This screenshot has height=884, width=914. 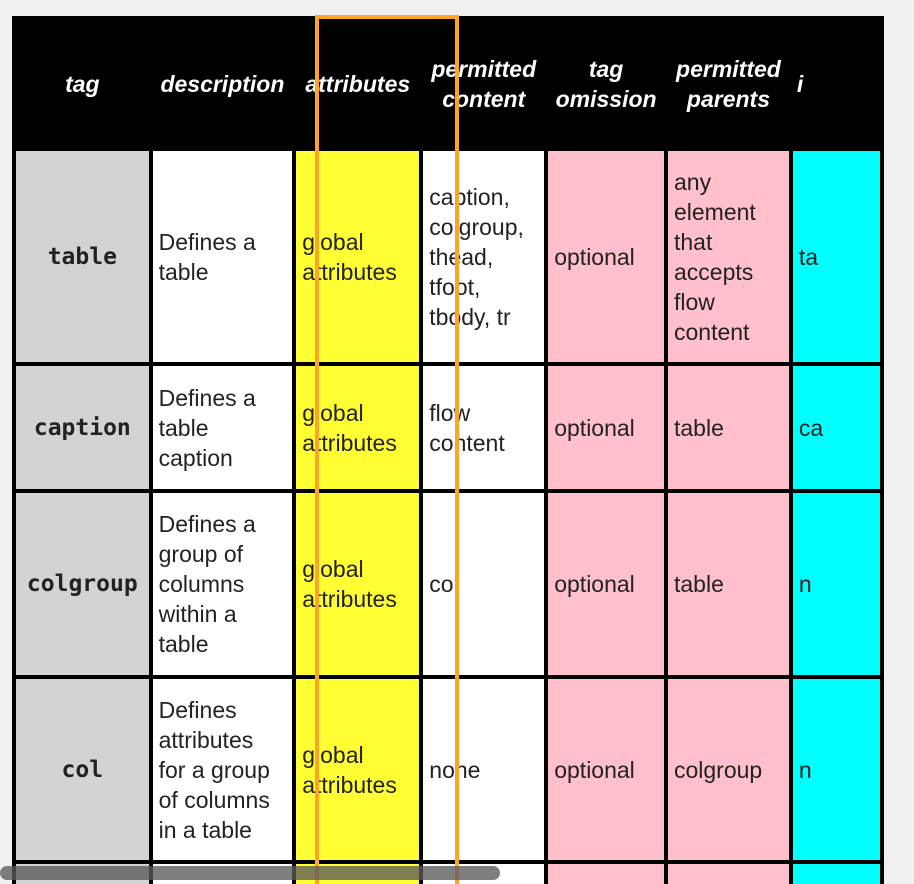 What do you see at coordinates (606, 872) in the screenshot?
I see `tag-omission-cell` at bounding box center [606, 872].